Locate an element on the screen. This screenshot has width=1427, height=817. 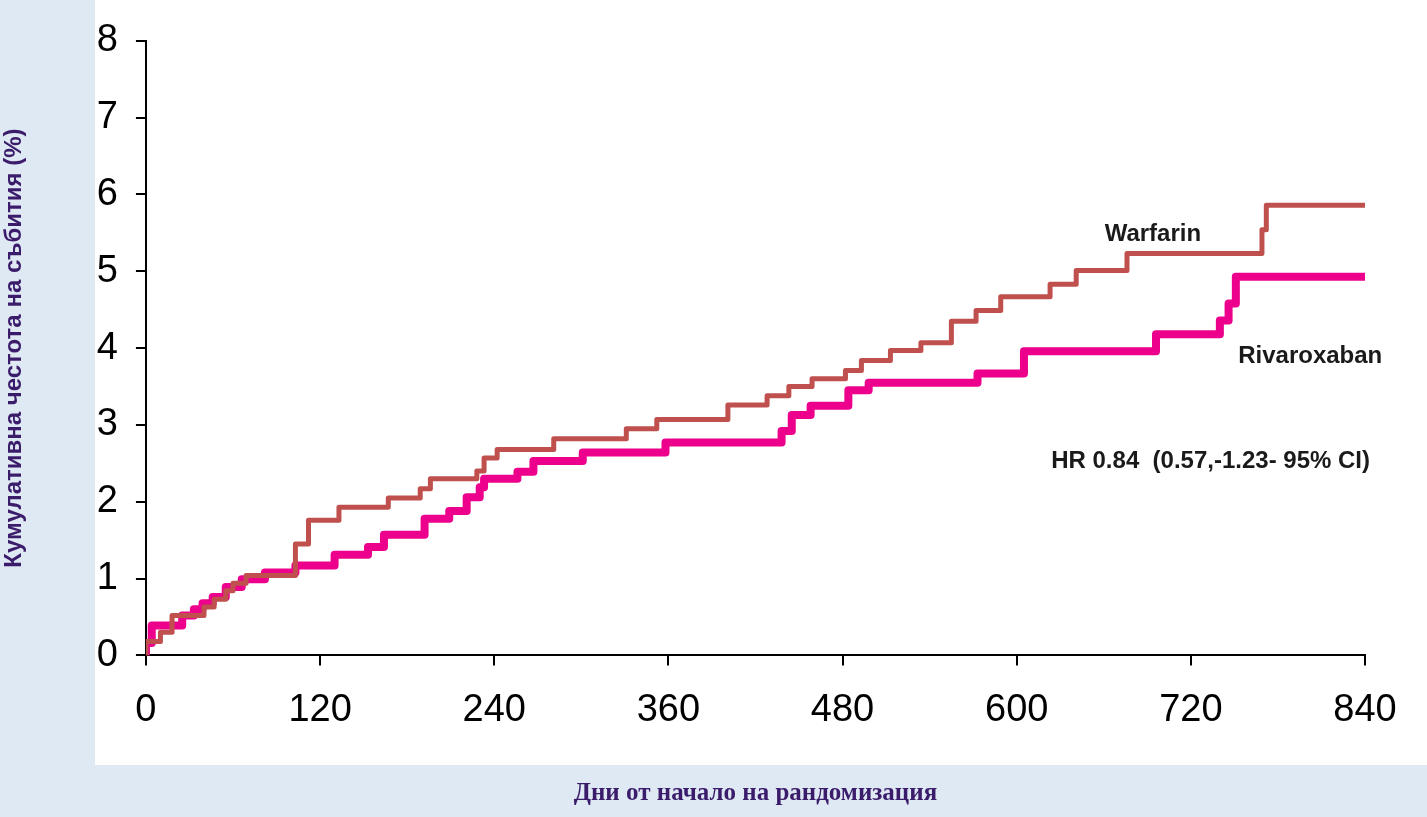
x-tick-label: 840 is located at coordinates (1365, 707).